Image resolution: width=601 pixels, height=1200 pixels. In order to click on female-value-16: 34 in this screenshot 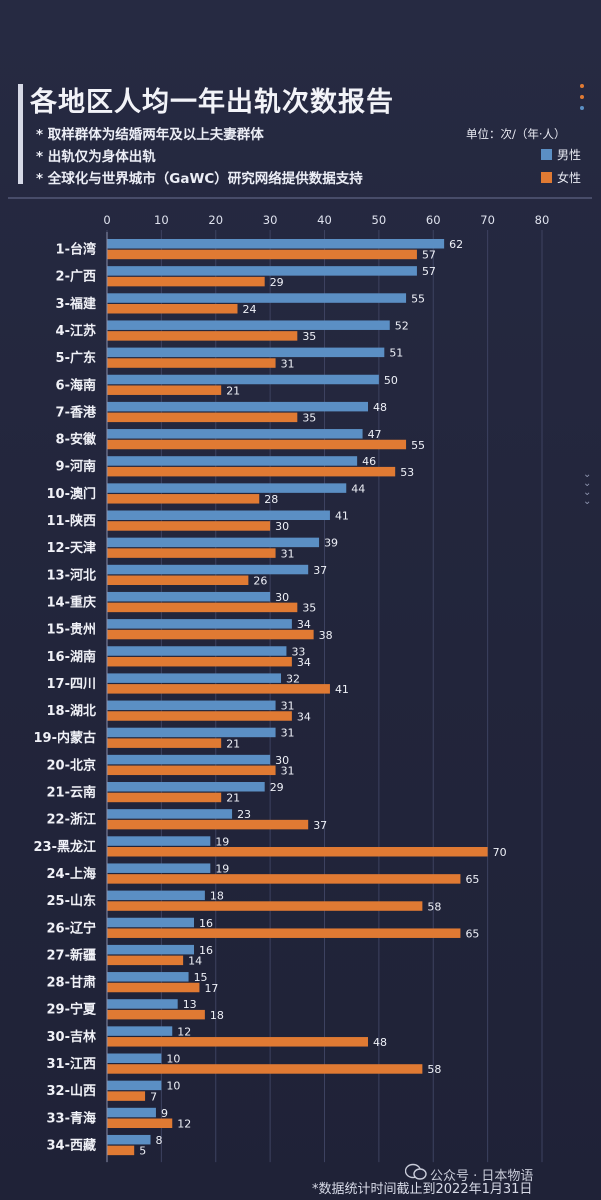, I will do `click(304, 662)`.